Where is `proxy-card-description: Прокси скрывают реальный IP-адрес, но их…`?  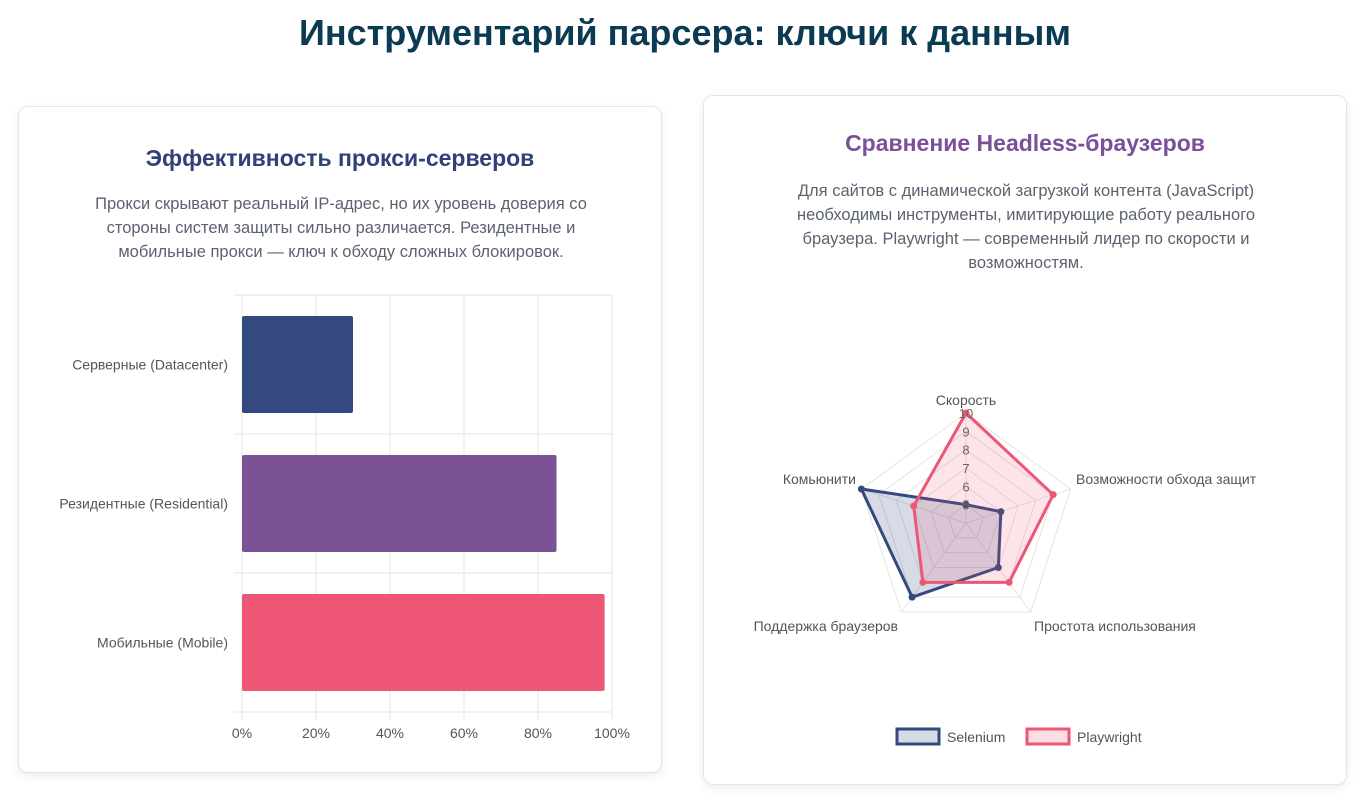
proxy-card-description: Прокси скрывают реальный IP-адрес, но их… is located at coordinates (341, 228).